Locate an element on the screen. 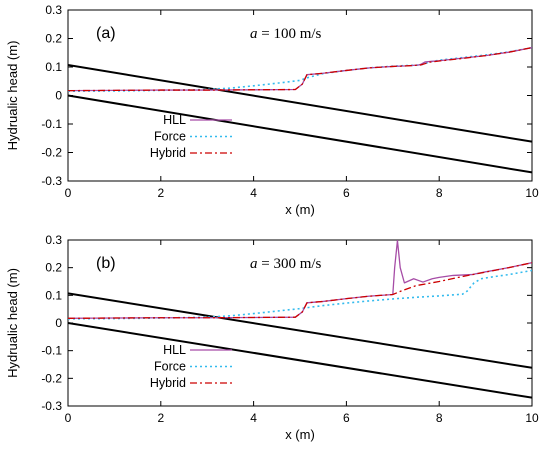 Image resolution: width=550 pixels, height=454 pixels. speed-annotation: a = 100 m/s is located at coordinates (286, 34).